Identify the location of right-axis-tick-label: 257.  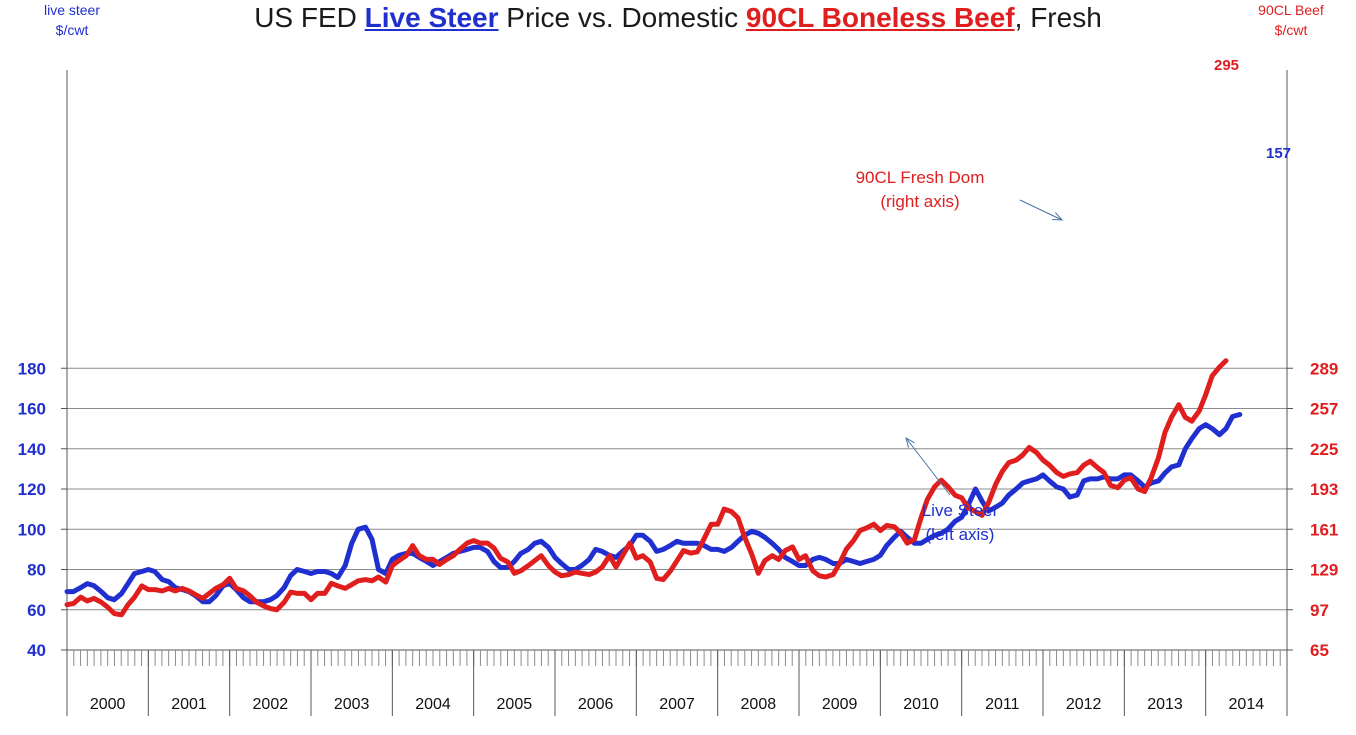
(1324, 409).